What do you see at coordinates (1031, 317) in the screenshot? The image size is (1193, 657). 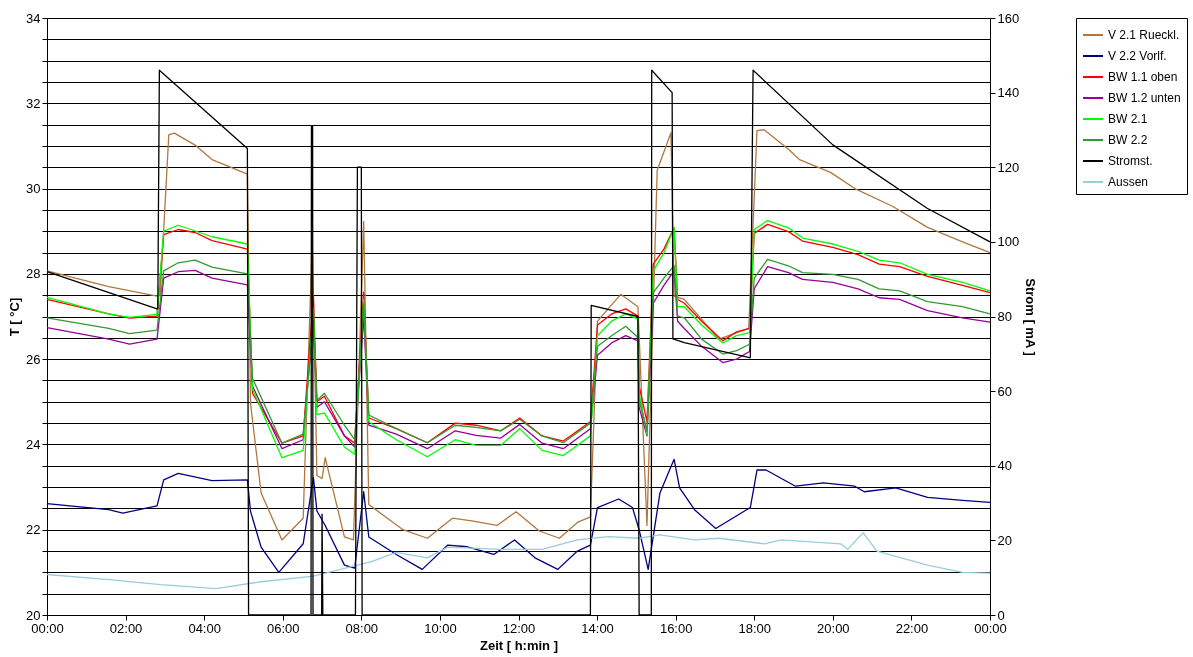 I see `y2-axis-title: Strom [ mA ]` at bounding box center [1031, 317].